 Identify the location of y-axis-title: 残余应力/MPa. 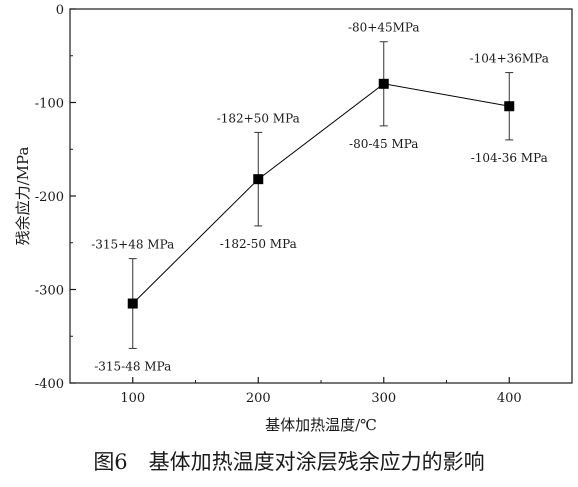
(23, 196).